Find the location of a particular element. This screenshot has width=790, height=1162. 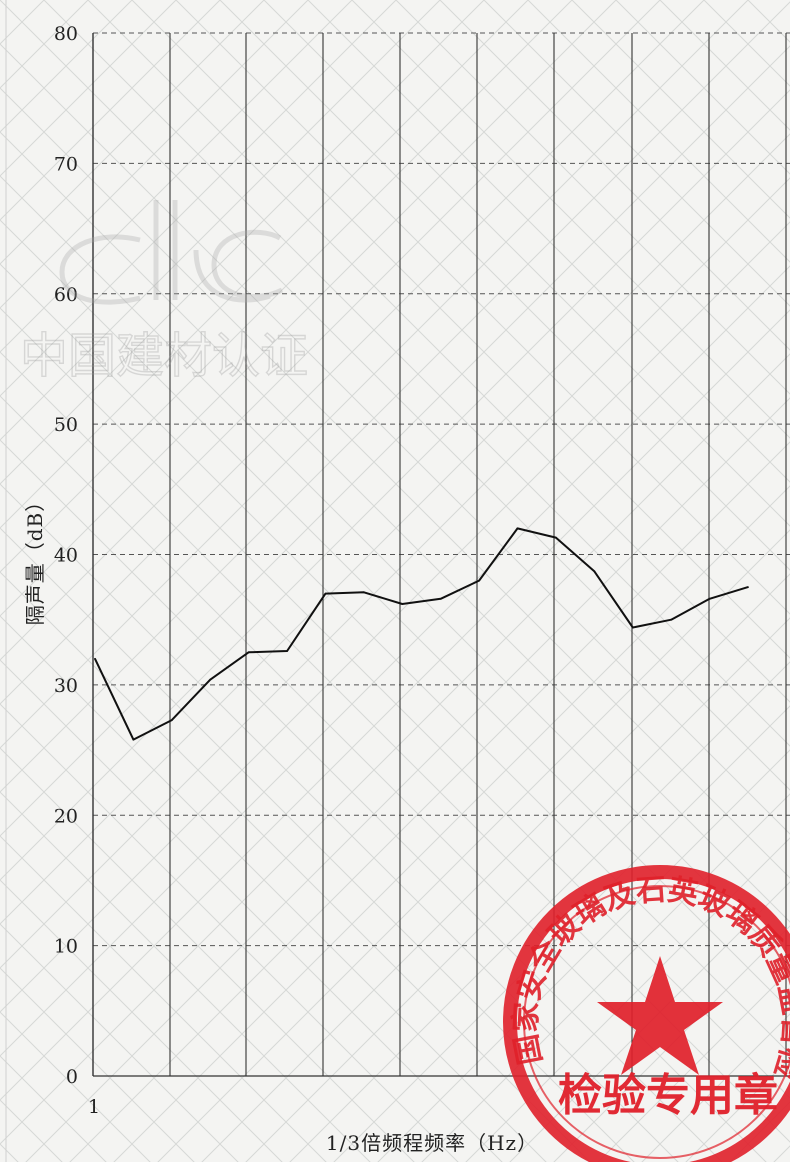

inspection-seal: 国家安全玻璃及石英玻璃质量监督检验中心 检验专用章 is located at coordinates (646, 1013).